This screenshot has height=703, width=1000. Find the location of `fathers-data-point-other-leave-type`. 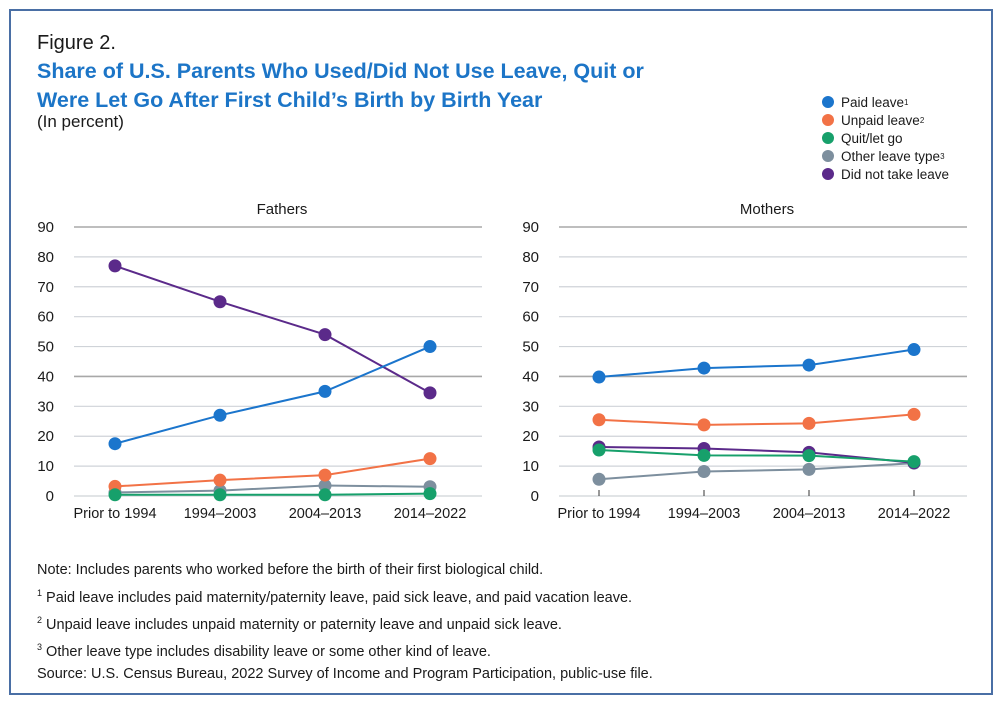

fathers-data-point-other-leave-type is located at coordinates (325, 486).